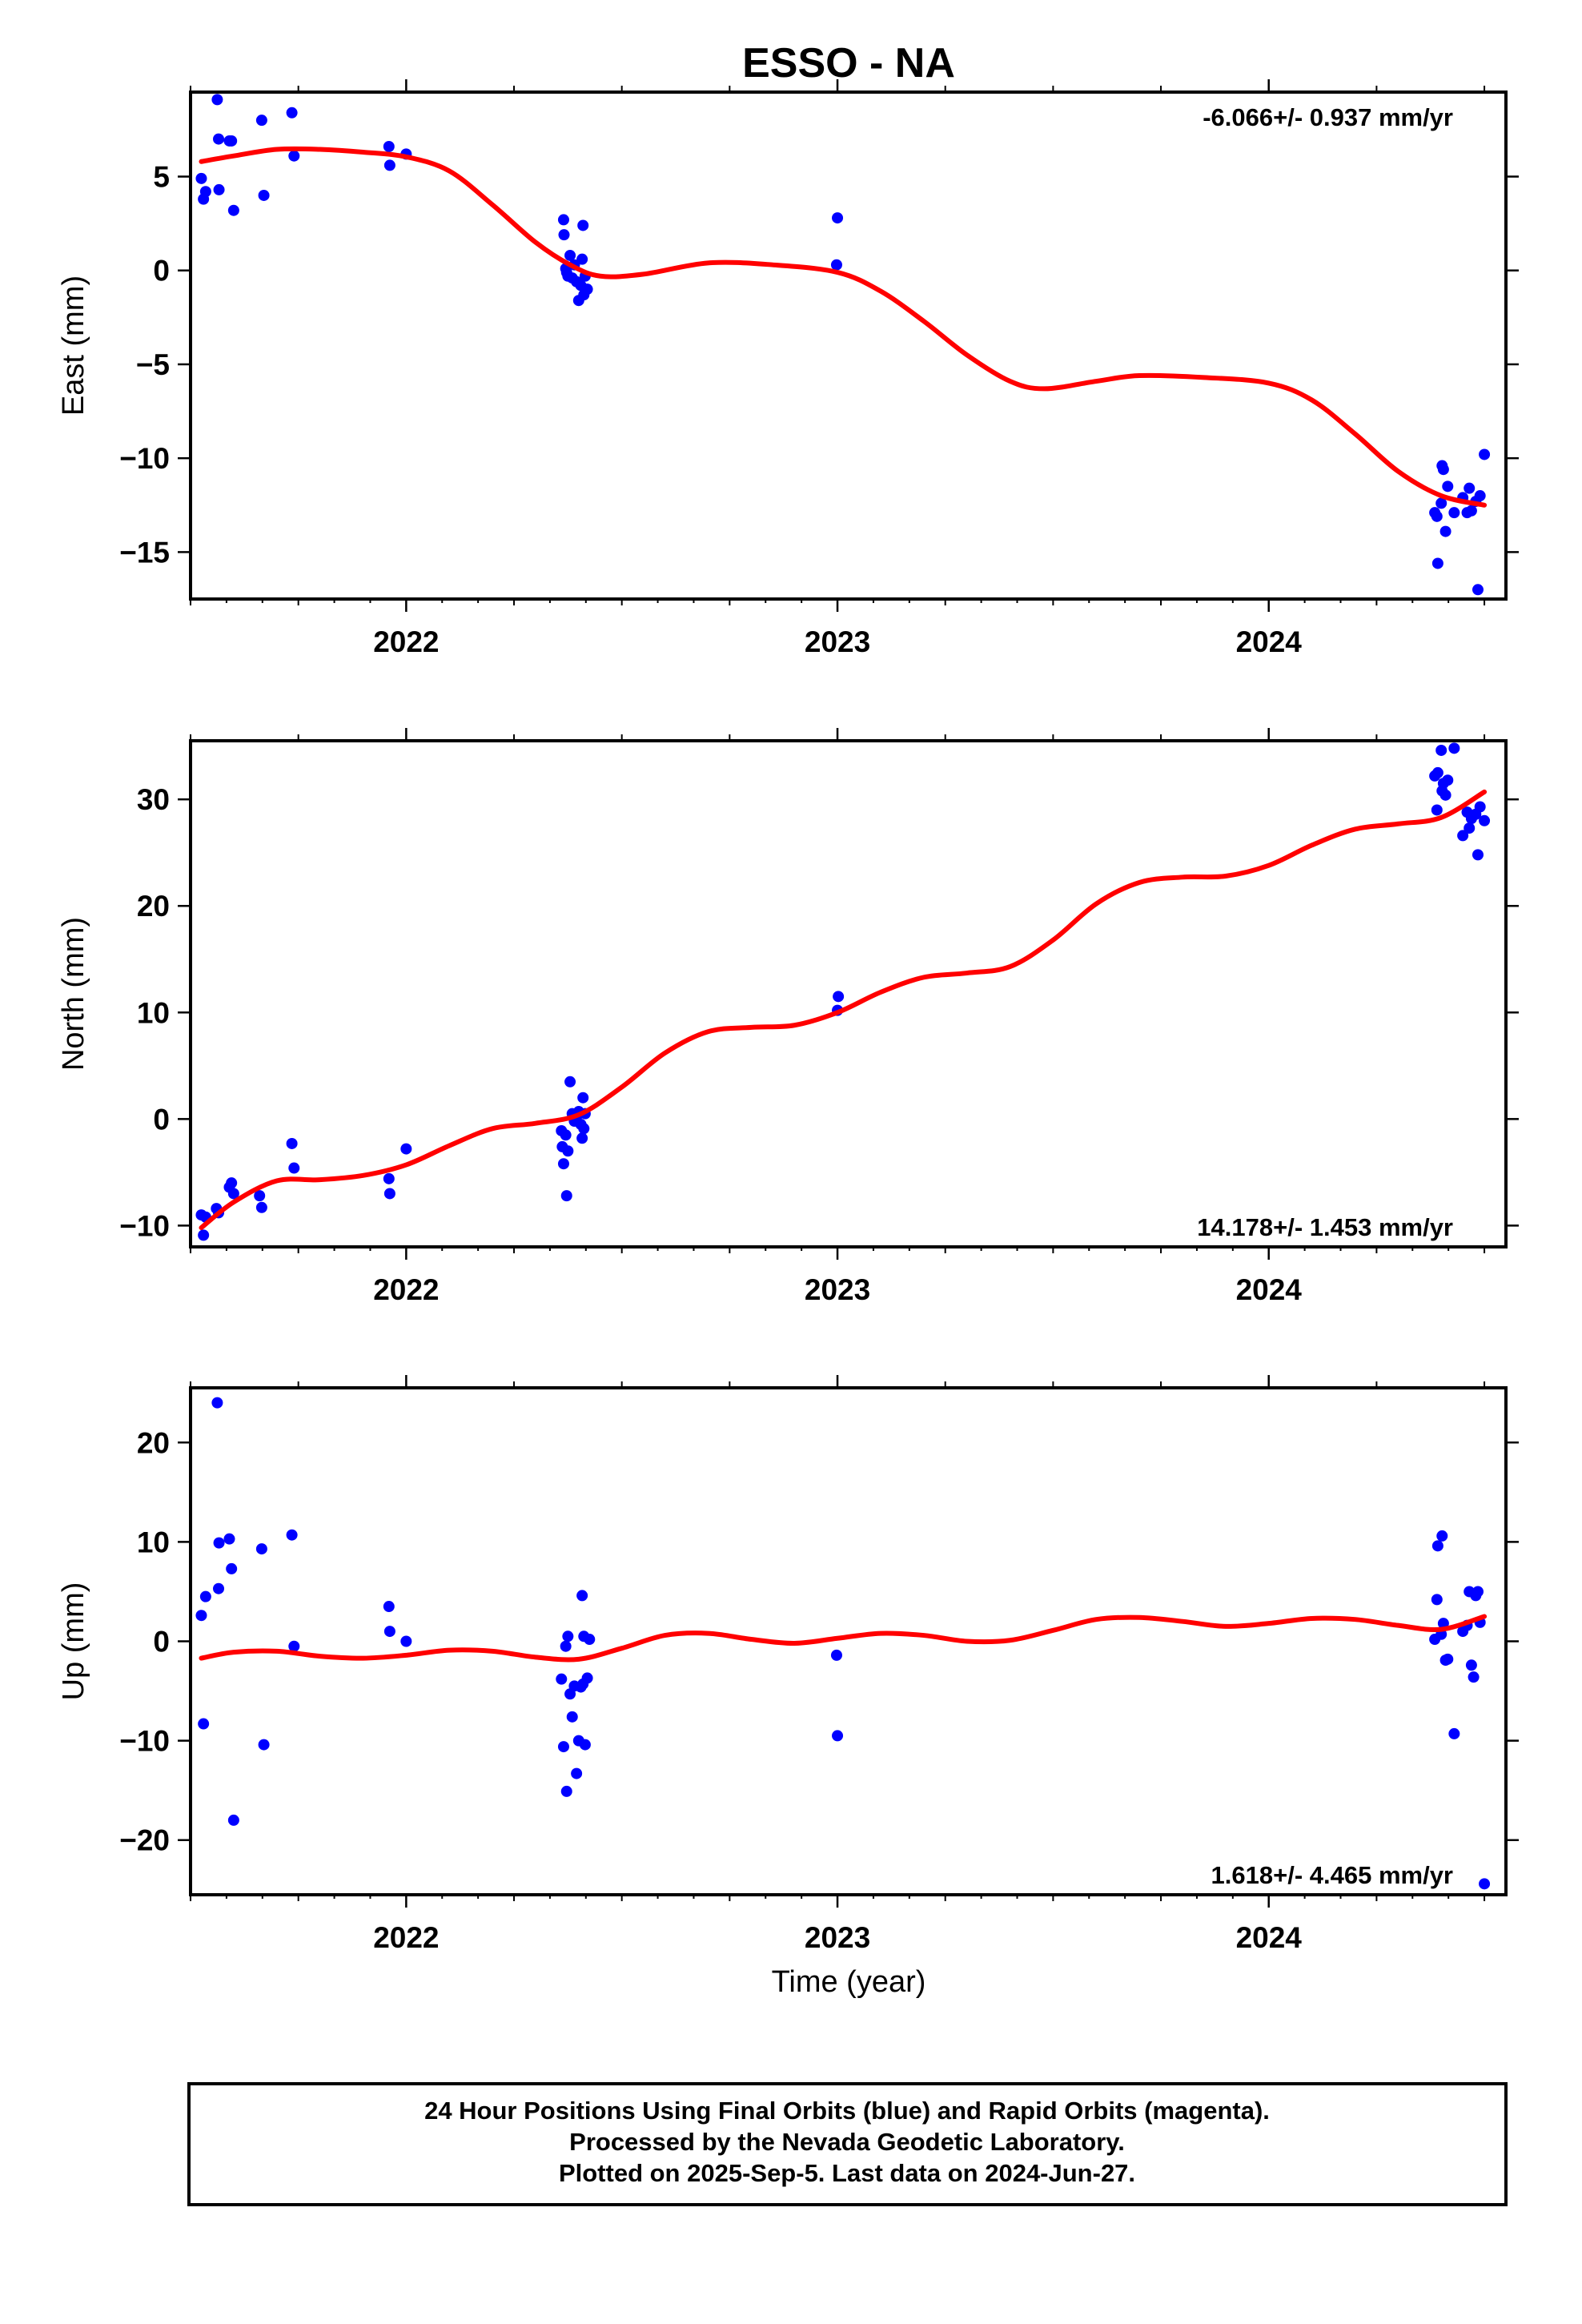  What do you see at coordinates (144, 1841) in the screenshot?
I see `y-tick-label: −20` at bounding box center [144, 1841].